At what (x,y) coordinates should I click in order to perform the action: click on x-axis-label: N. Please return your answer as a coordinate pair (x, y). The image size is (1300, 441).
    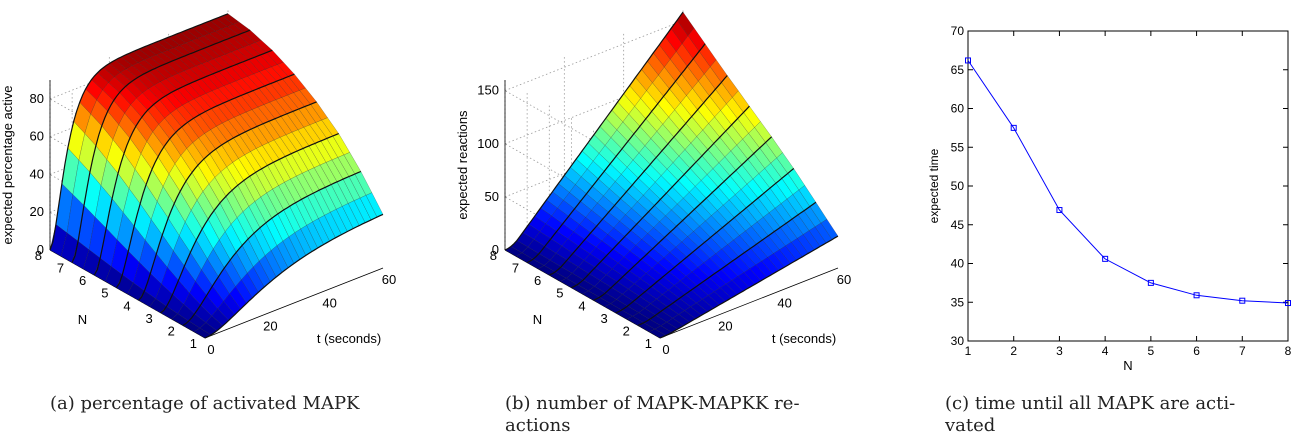
    Looking at the image, I should click on (1127, 365).